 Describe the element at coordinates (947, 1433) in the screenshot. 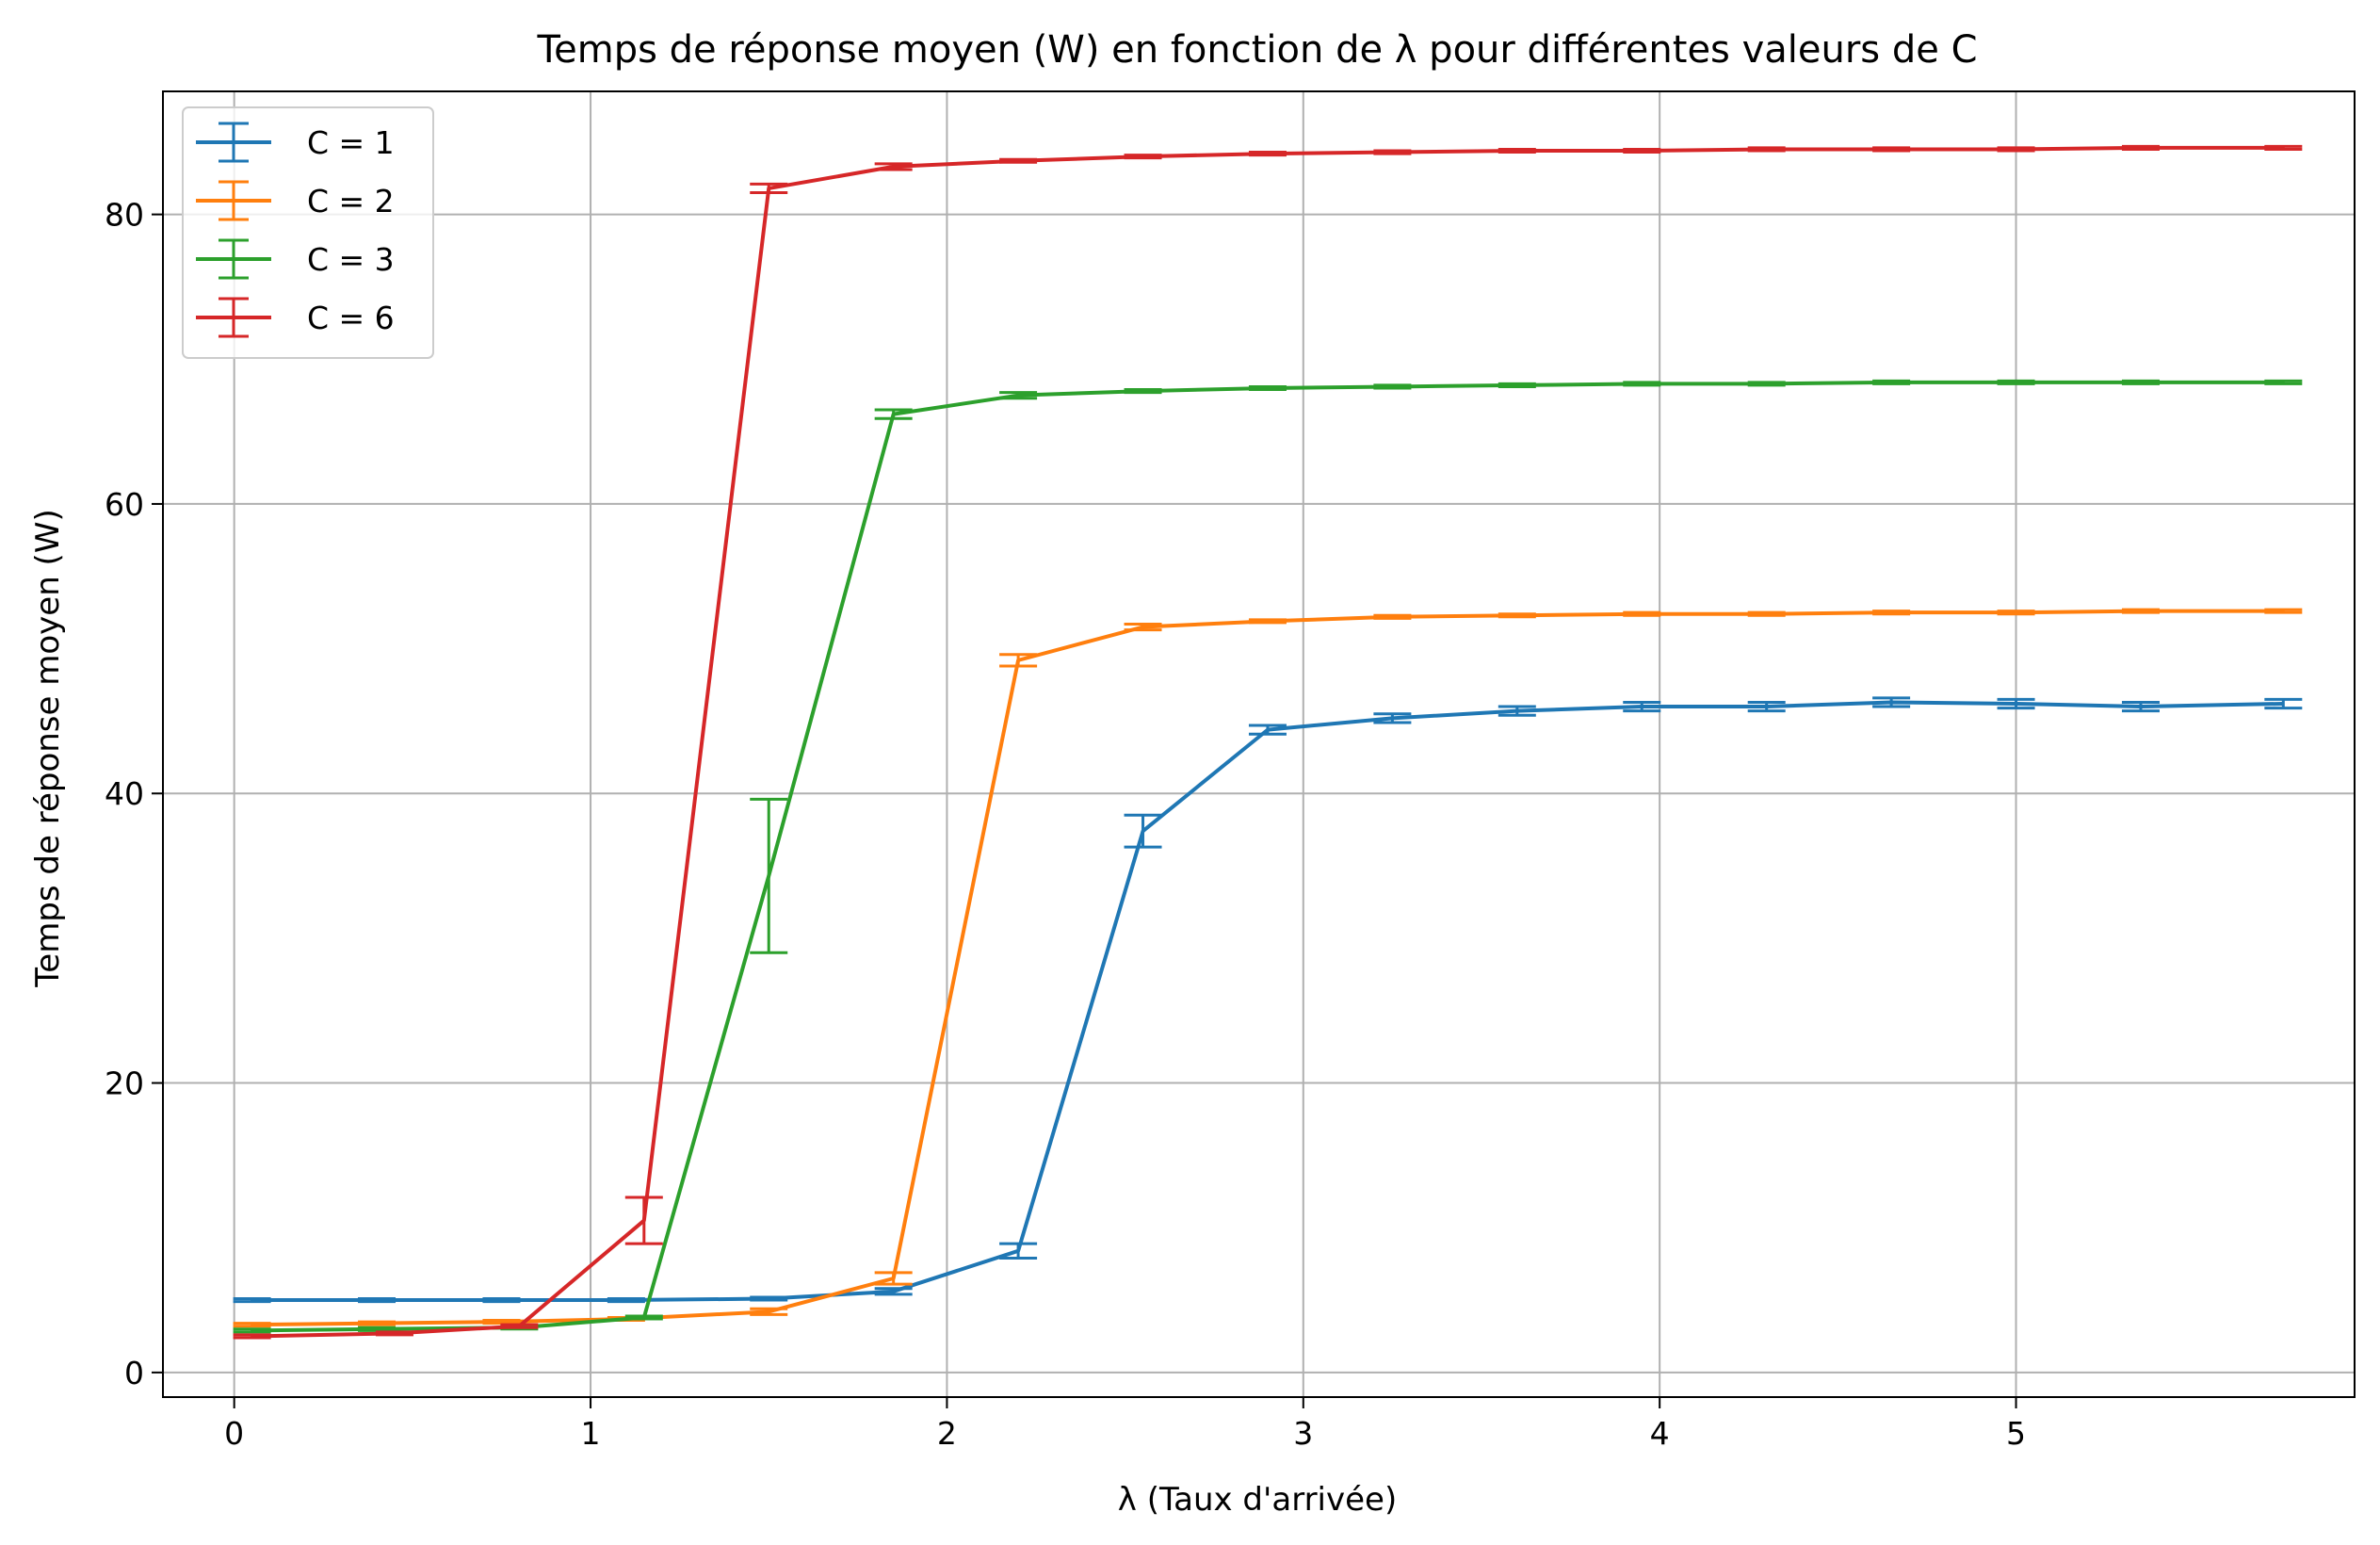

I see `x-tick-label: 2` at that location.